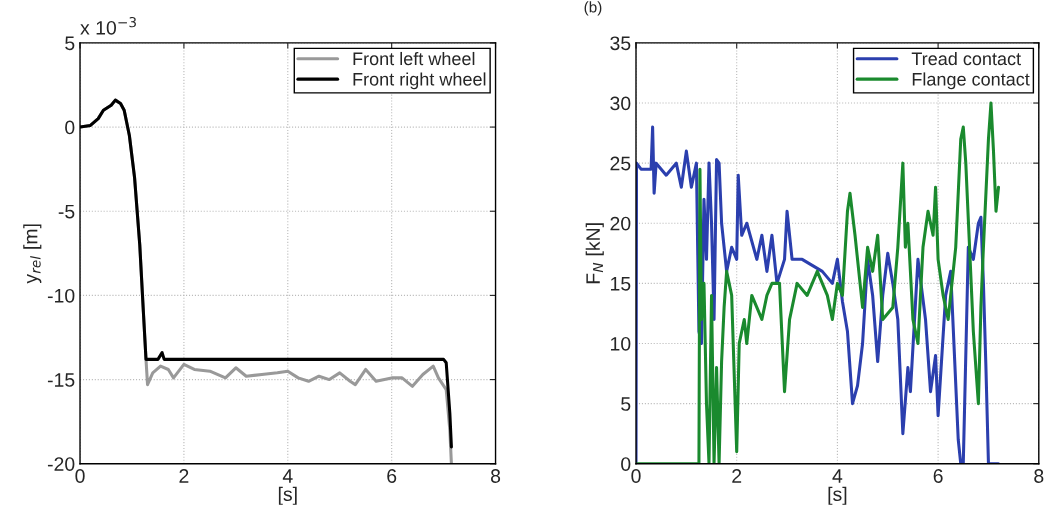 This screenshot has width=1060, height=517. I want to click on text: x 10$^{−3}$, so click(108, 25).